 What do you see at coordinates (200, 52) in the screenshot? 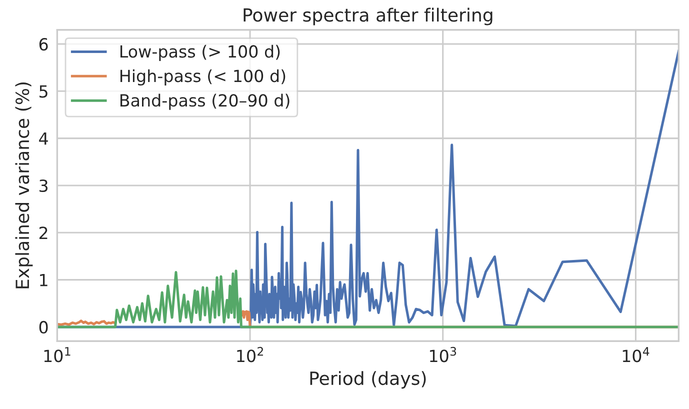
I see `legend-label: Low-pass (> 100 d)` at bounding box center [200, 52].